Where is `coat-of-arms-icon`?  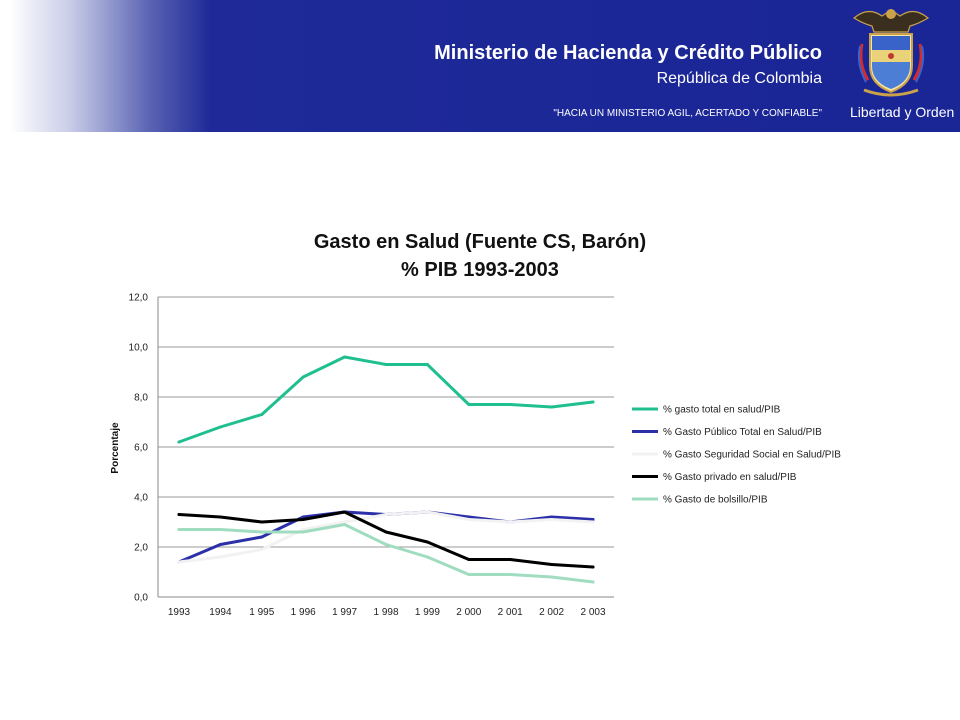
coat-of-arms-icon is located at coordinates (891, 53).